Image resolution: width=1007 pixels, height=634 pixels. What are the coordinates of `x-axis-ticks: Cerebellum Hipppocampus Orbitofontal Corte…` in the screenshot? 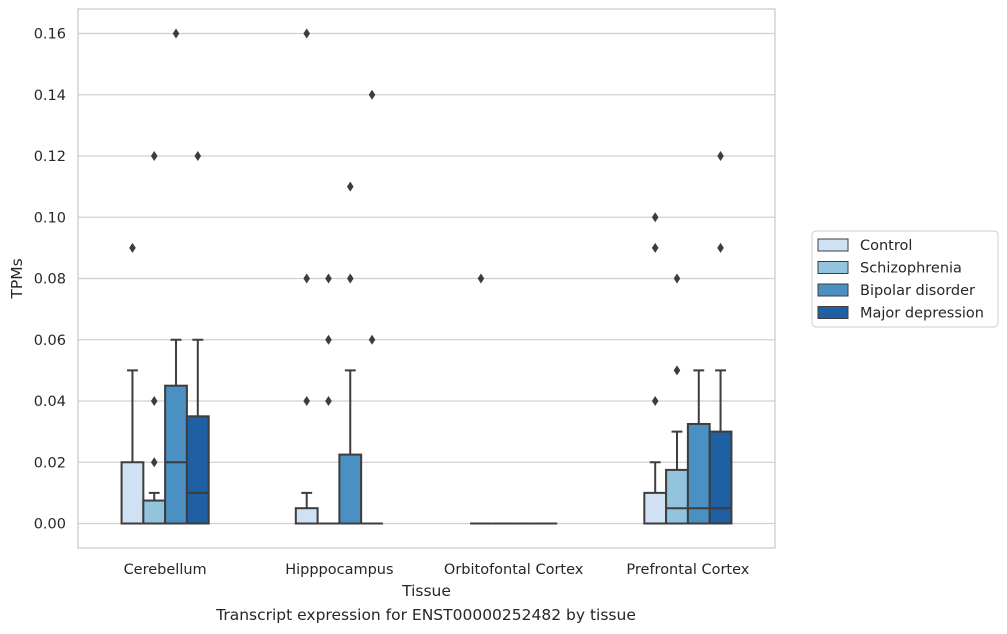 It's located at (437, 570).